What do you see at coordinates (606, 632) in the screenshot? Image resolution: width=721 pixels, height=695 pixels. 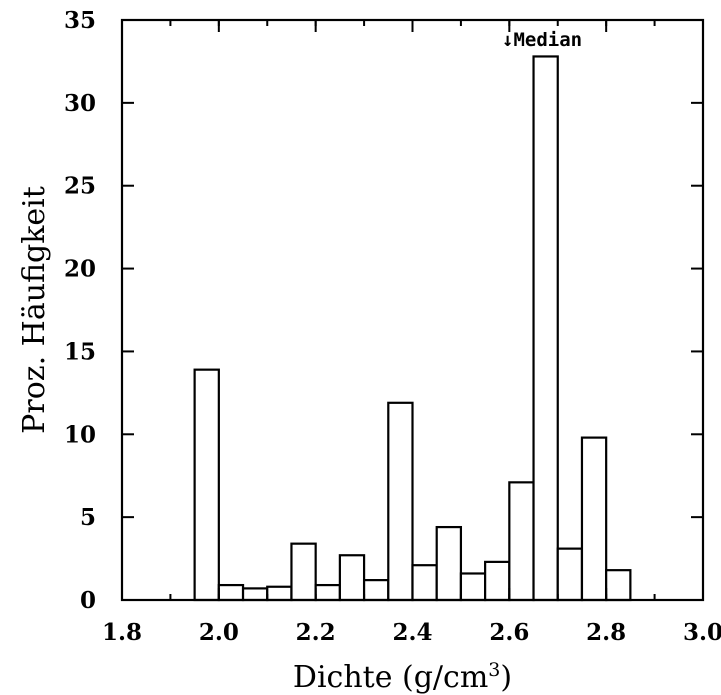 I see `x-tick-label: 2.8` at bounding box center [606, 632].